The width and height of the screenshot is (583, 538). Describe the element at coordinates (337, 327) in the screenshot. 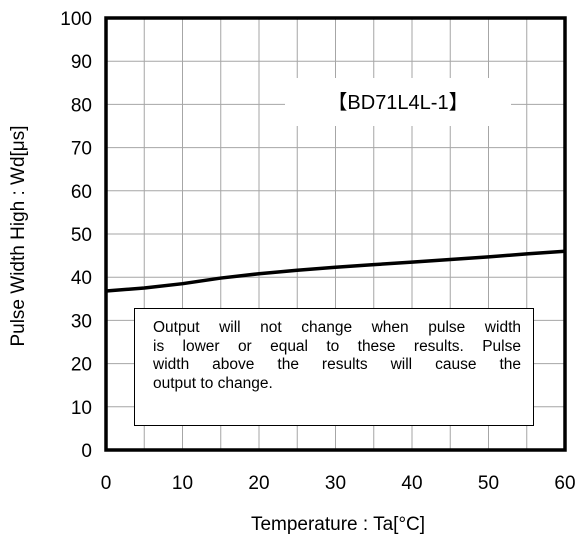

I see `note-line: Output will not change when pulse width` at that location.